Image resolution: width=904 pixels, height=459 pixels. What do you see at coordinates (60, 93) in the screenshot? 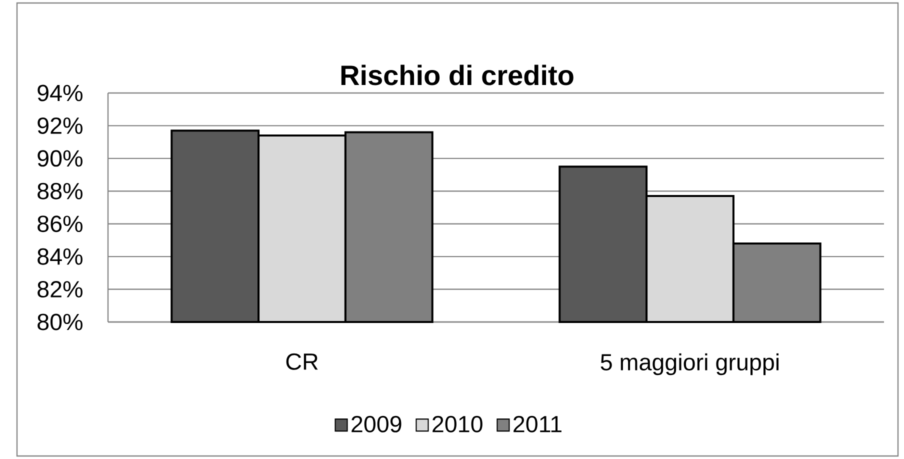
I see `y-tick-label: 94%` at bounding box center [60, 93].